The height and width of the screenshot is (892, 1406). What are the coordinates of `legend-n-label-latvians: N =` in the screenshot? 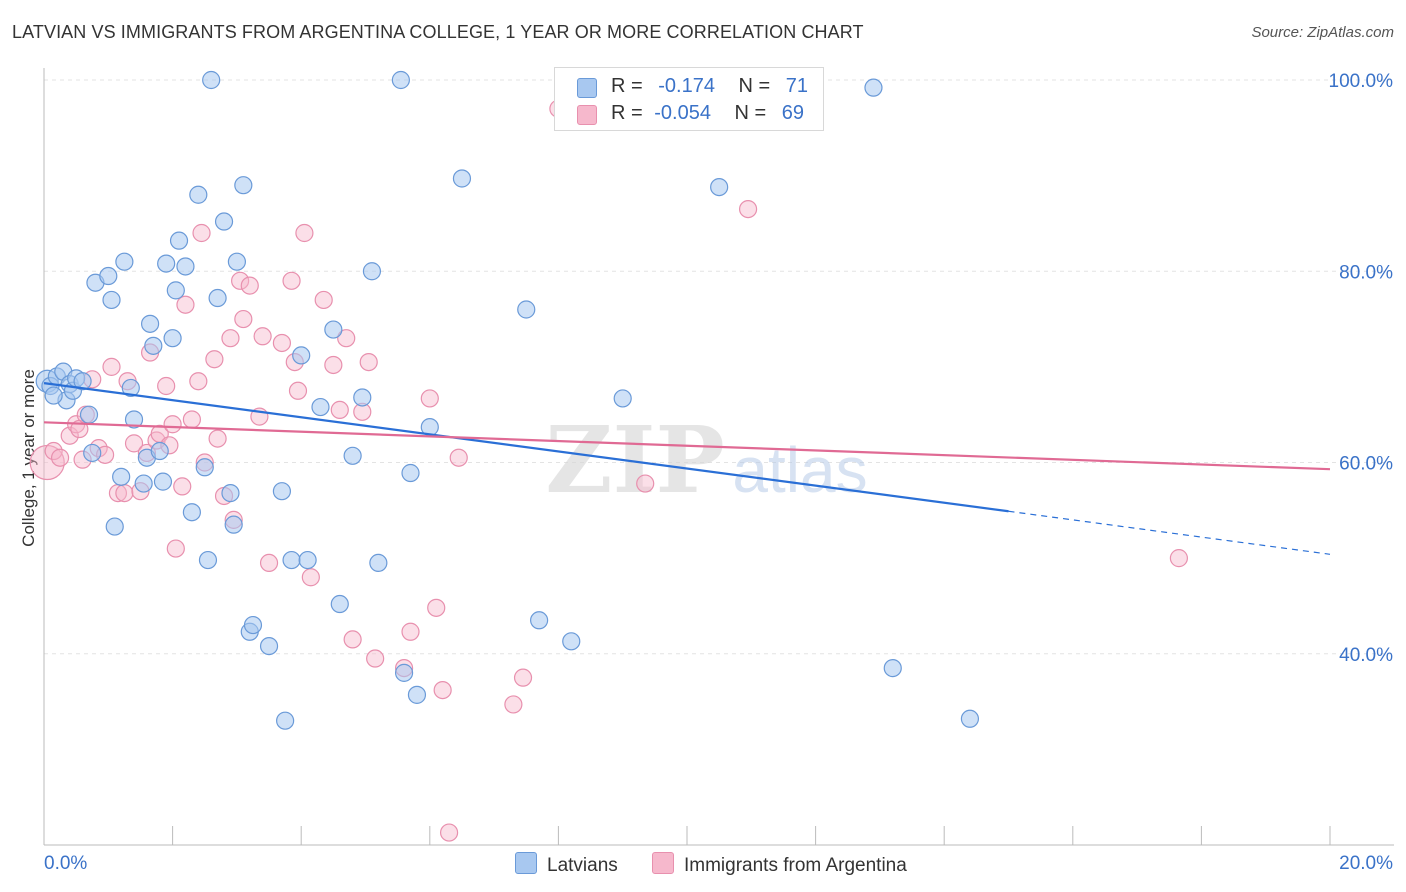 It's located at (754, 86).